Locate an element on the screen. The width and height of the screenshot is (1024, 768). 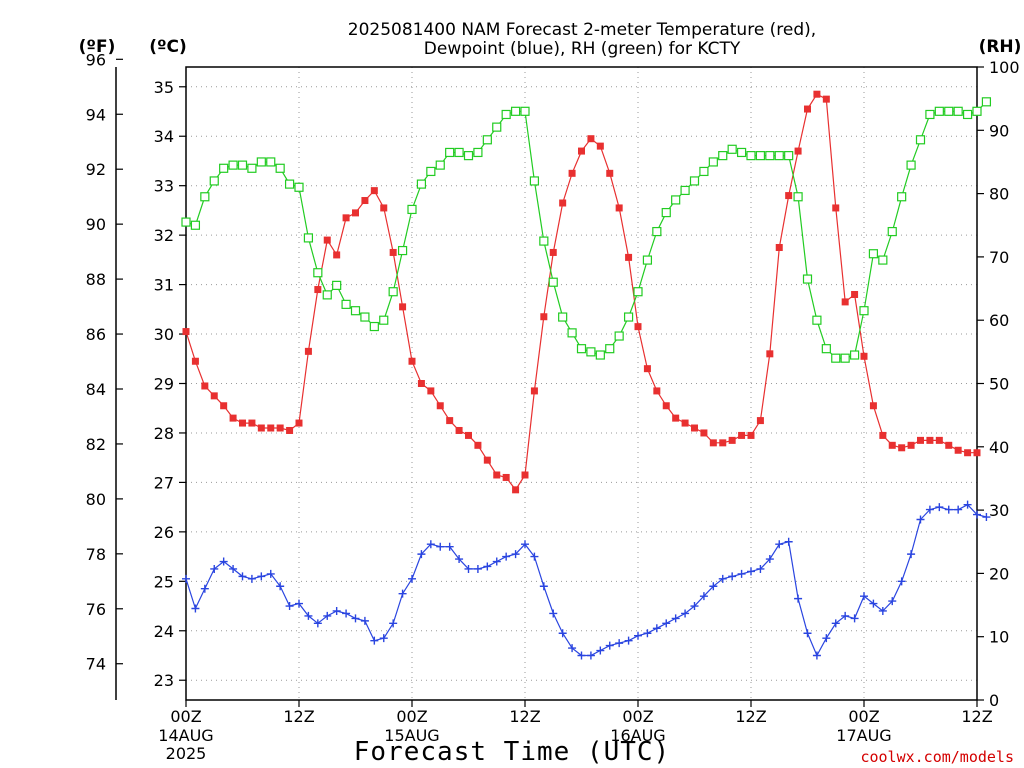
celsius-axis: 23 24 25 26 27 28 29 30 31 32 33 34 35 is located at coordinates (170, 384).